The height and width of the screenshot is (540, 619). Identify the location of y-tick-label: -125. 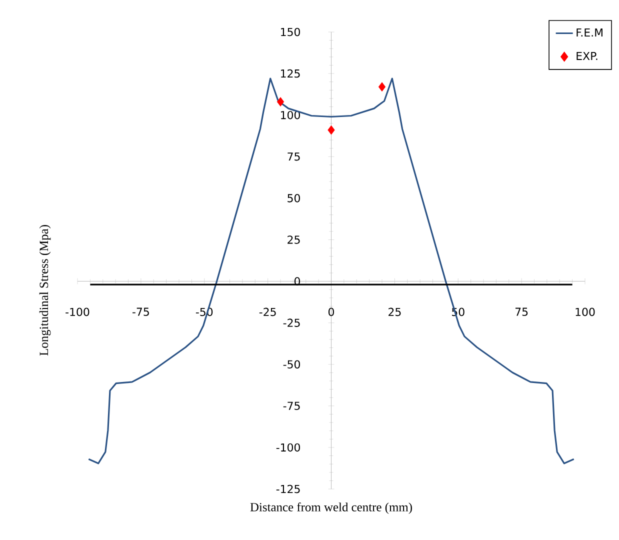
(288, 489).